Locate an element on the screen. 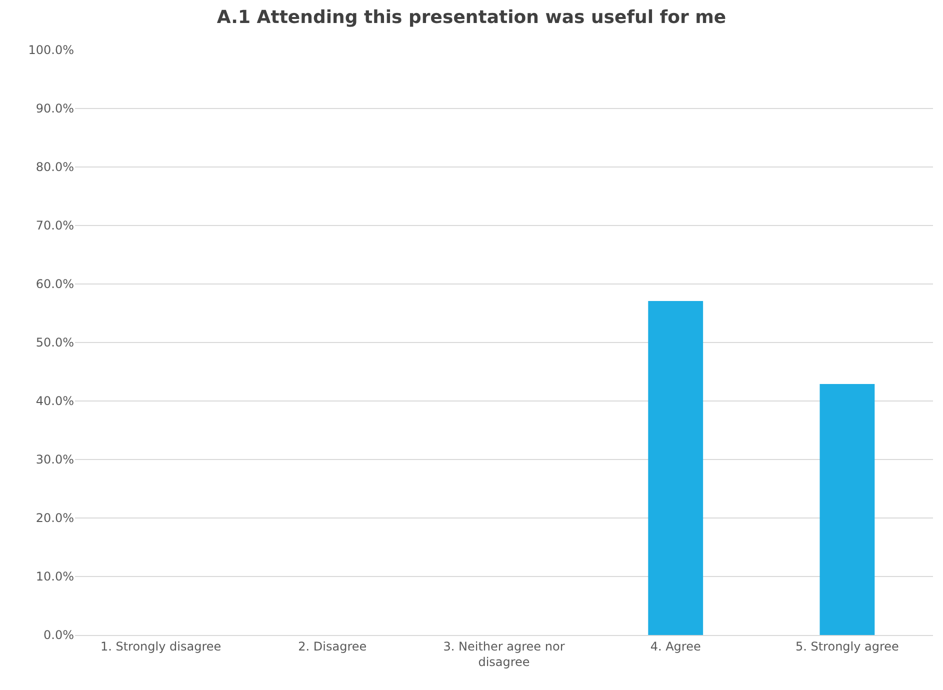 This screenshot has height=690, width=943. chart-title: A.1 Attending this presentation was useful for me is located at coordinates (471, 17).